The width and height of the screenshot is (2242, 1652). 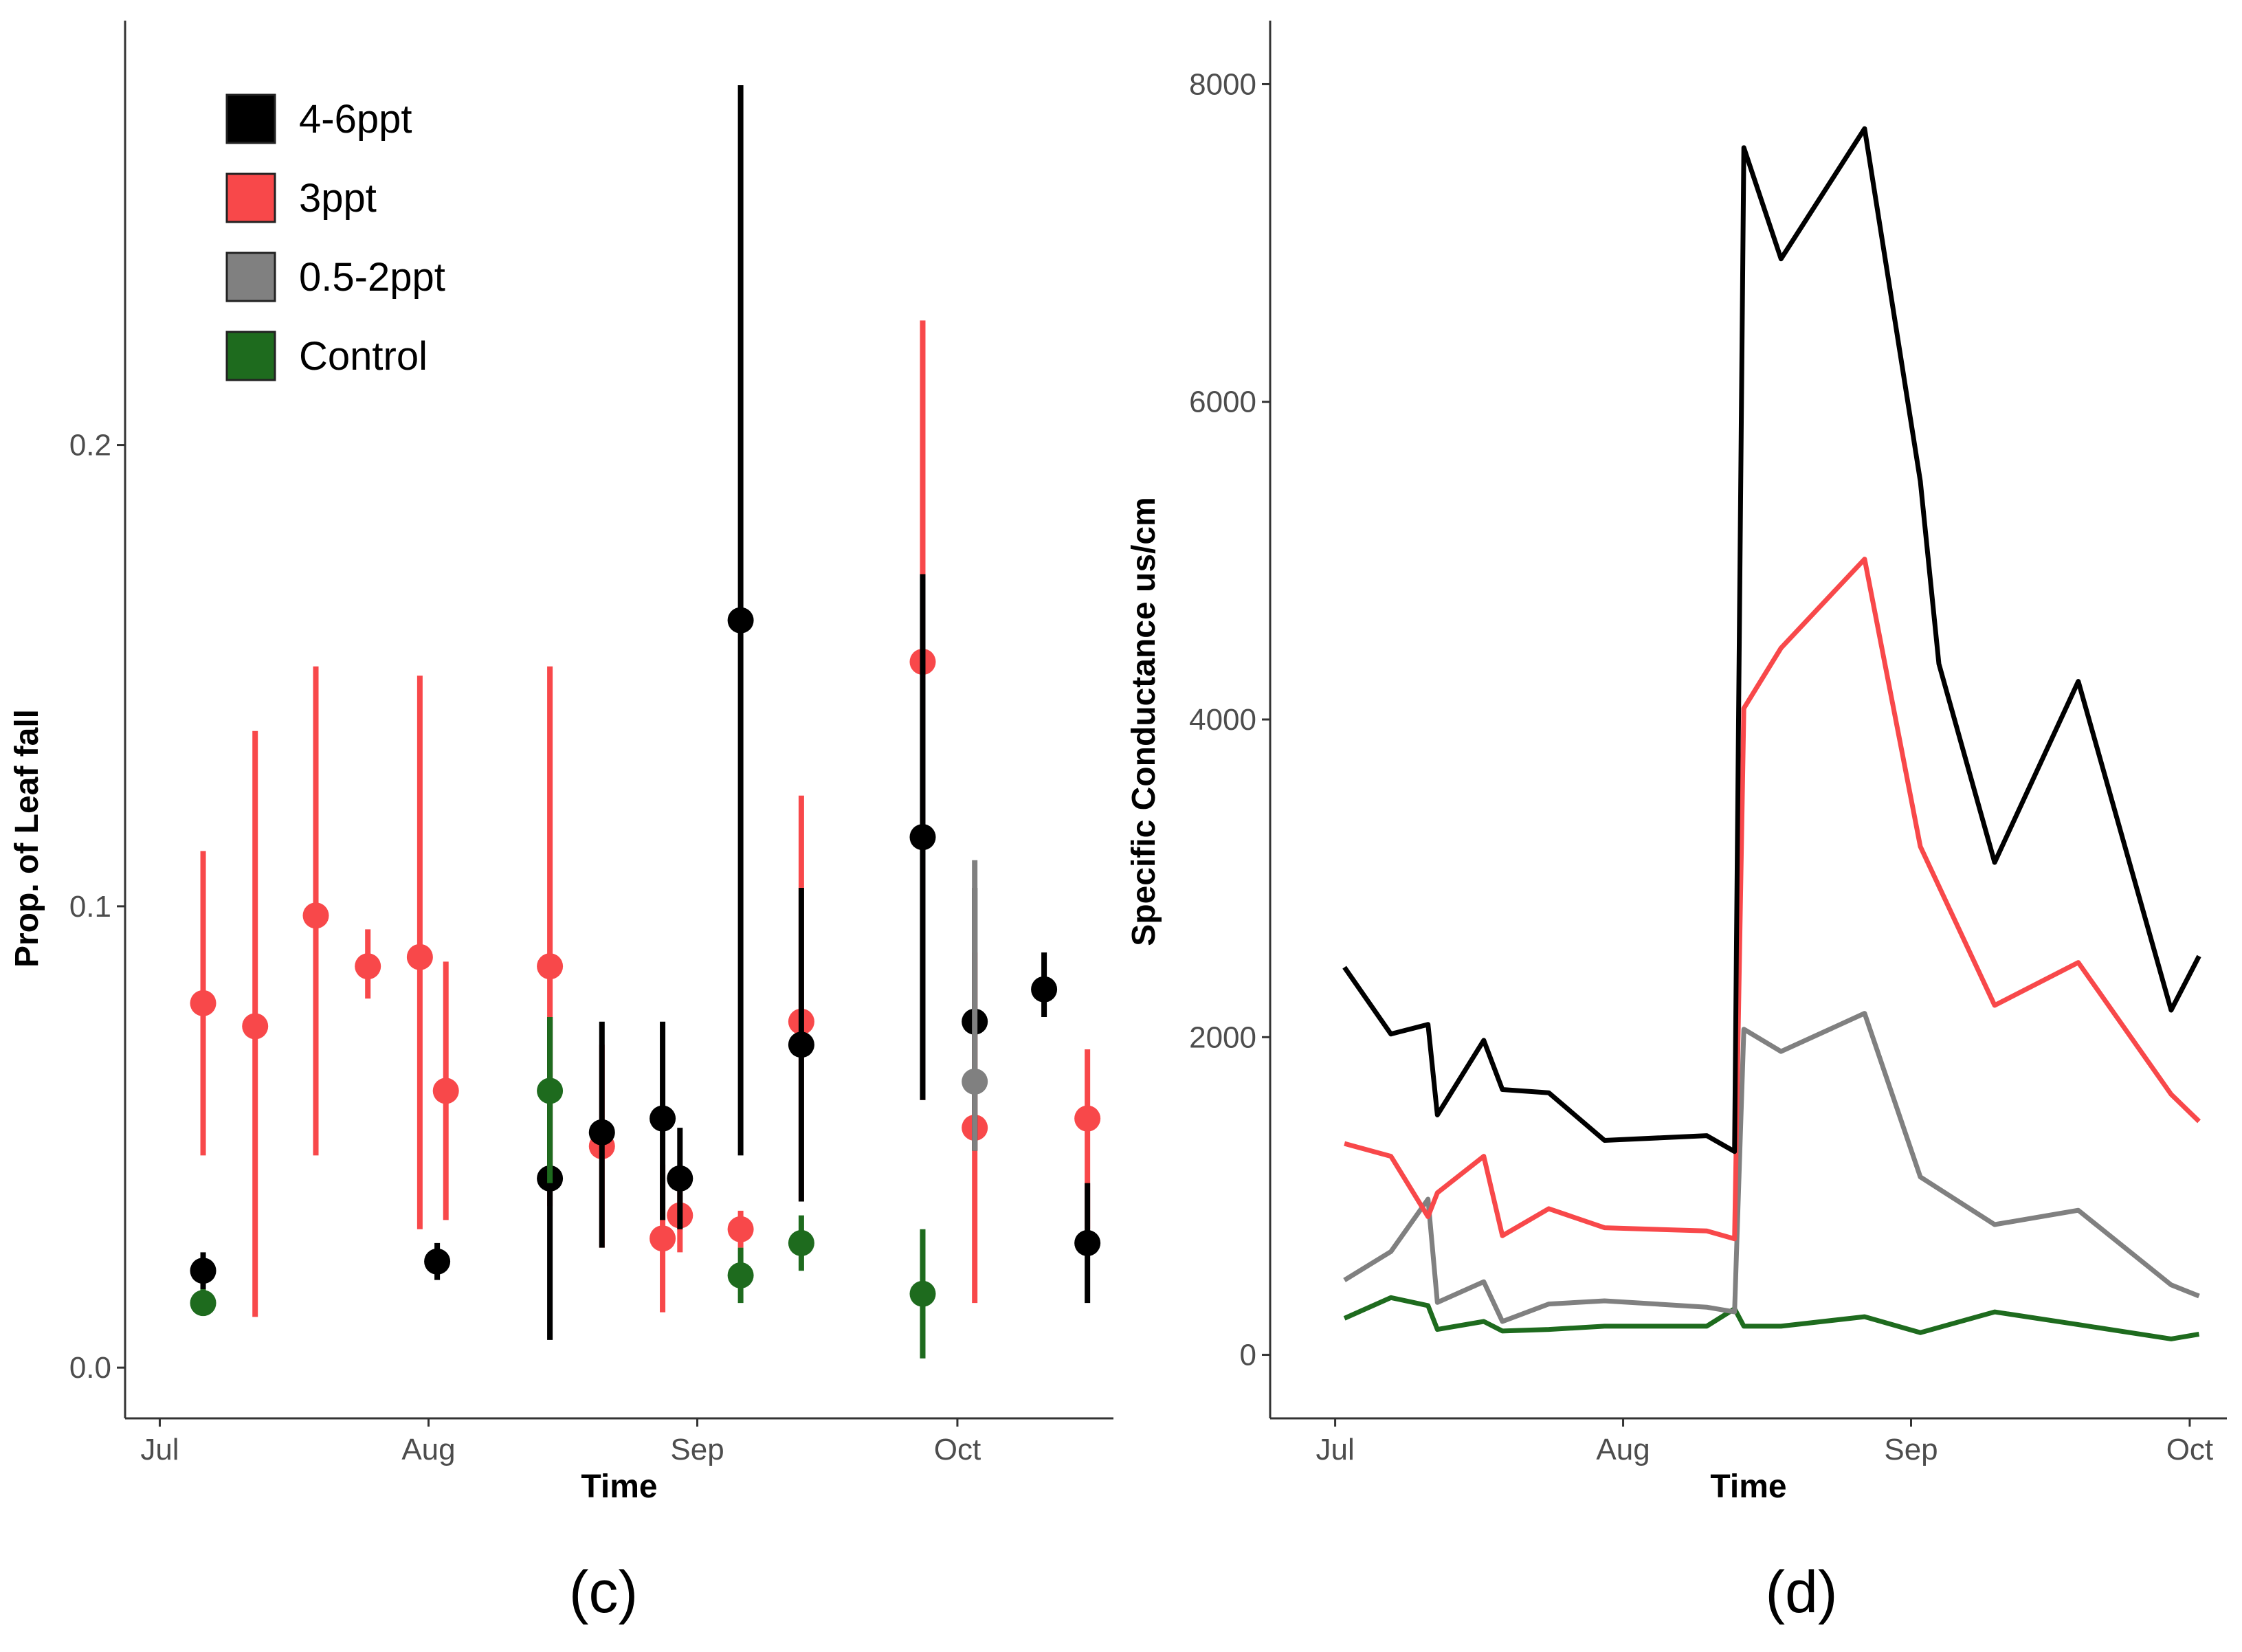 I want to click on y-tick-label: 2000, so click(x=1222, y=1037).